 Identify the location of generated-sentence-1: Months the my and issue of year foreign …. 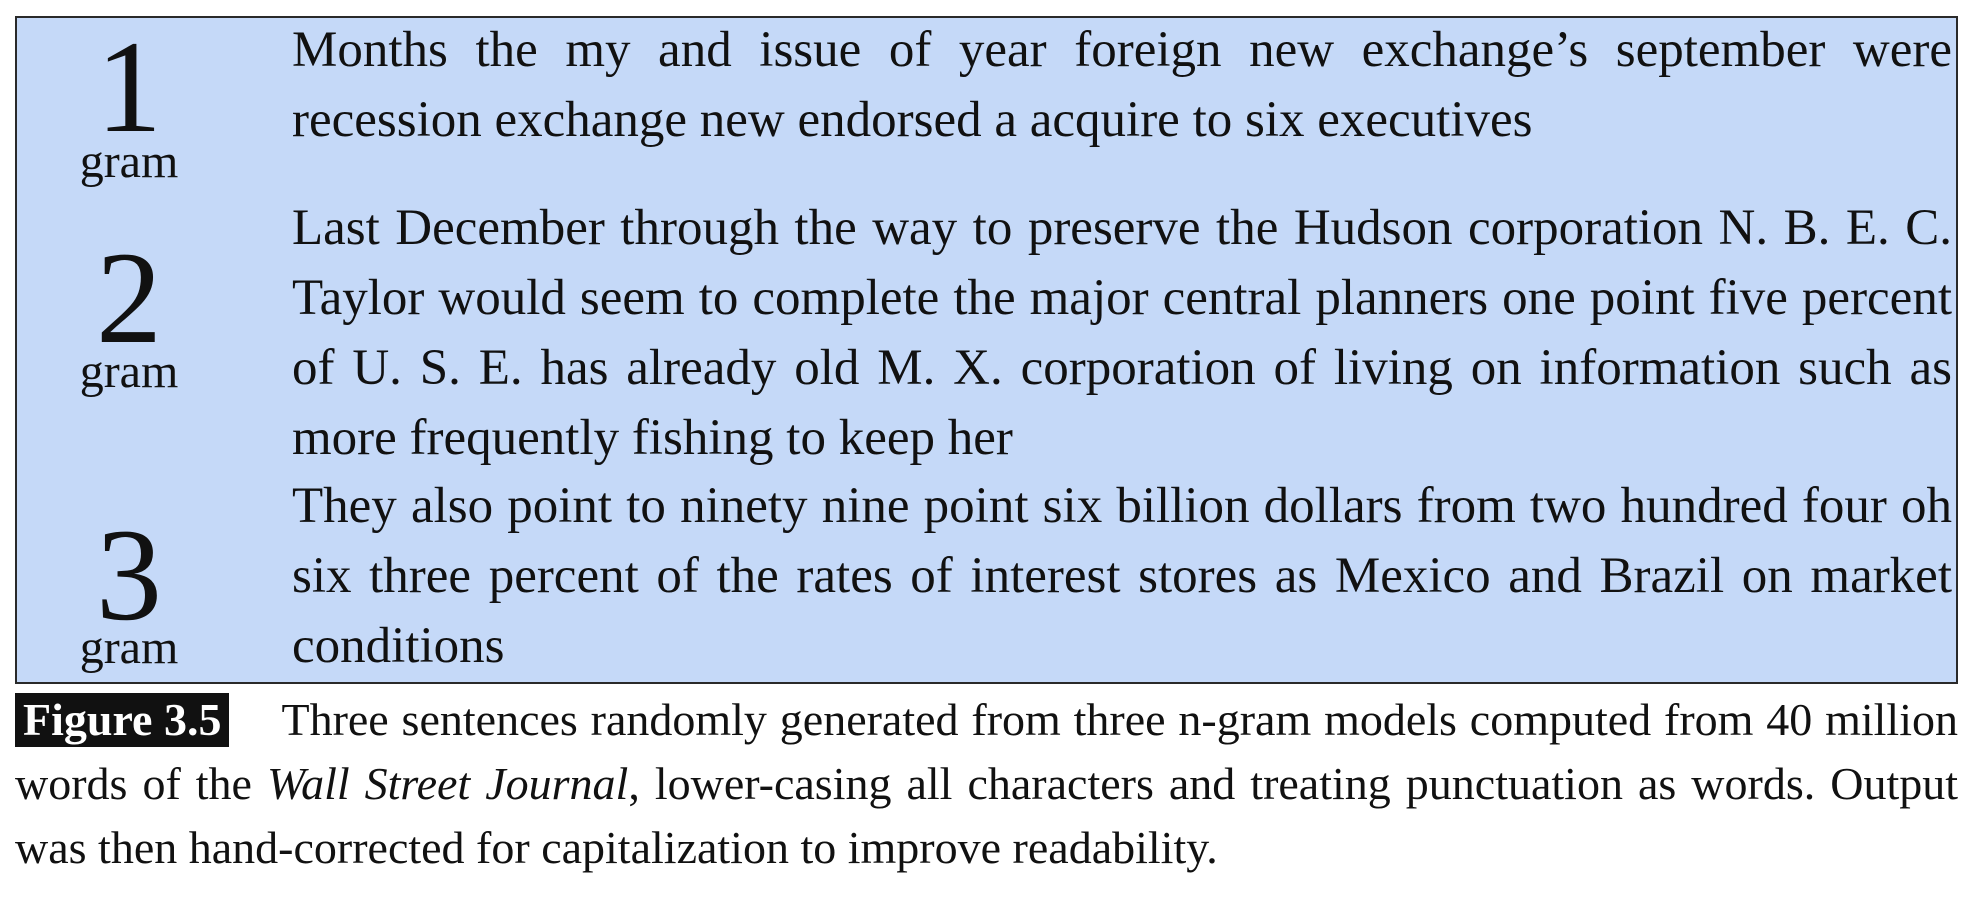
(1122, 85).